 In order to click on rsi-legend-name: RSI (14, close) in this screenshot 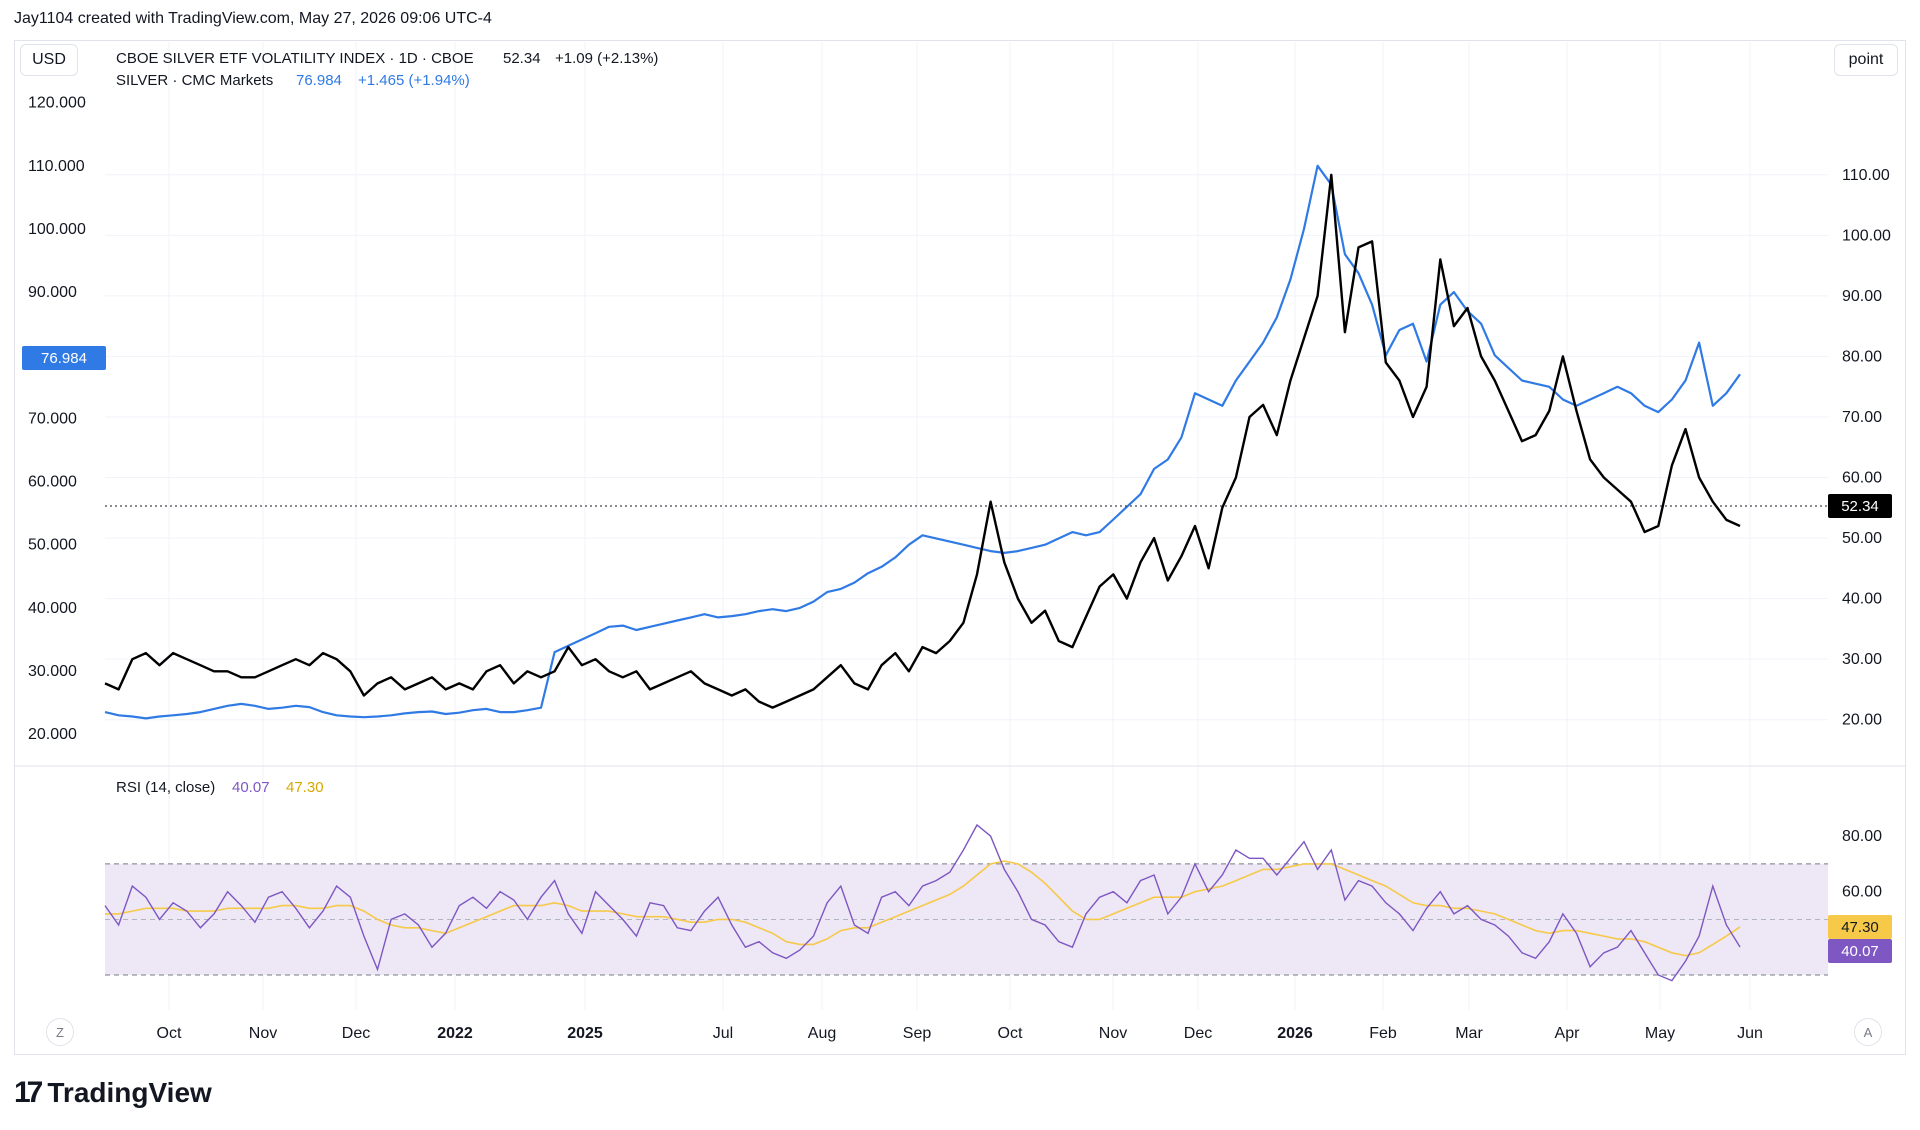, I will do `click(165, 787)`.